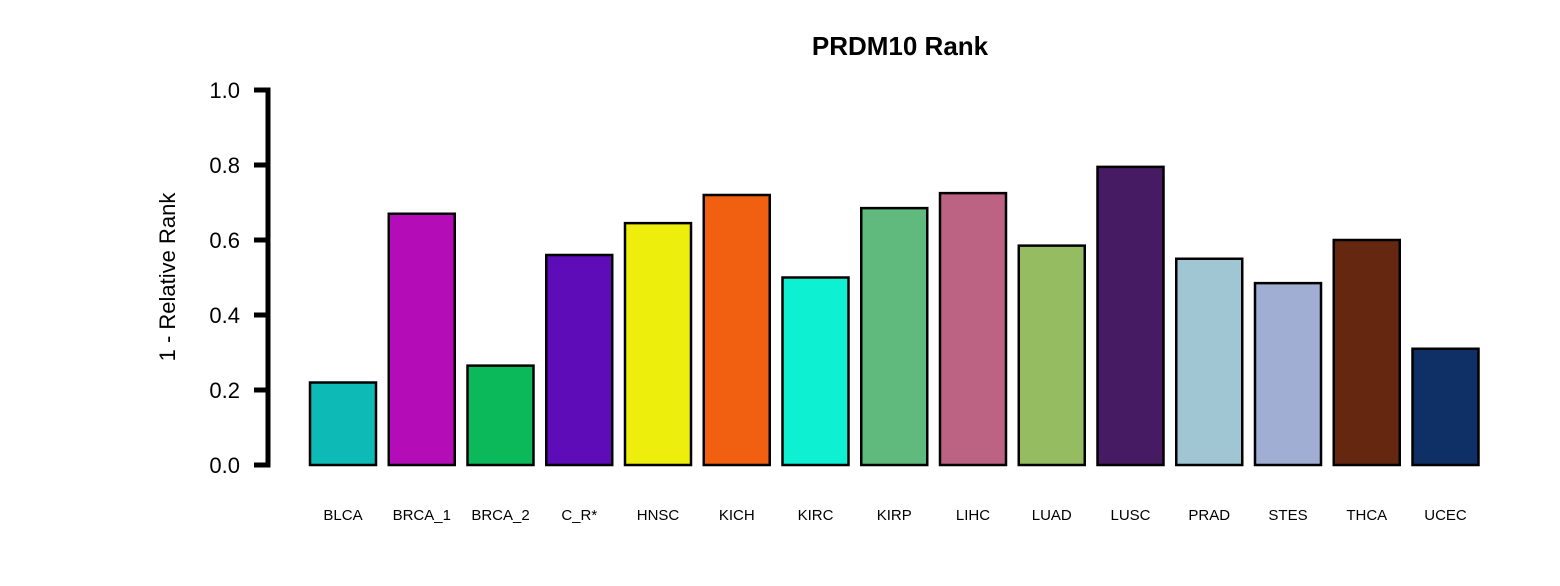 This screenshot has width=1560, height=586. What do you see at coordinates (240, 278) in the screenshot?
I see `y-axis: 0.0 0.2 0.4 0.6 0.8 1.0` at bounding box center [240, 278].